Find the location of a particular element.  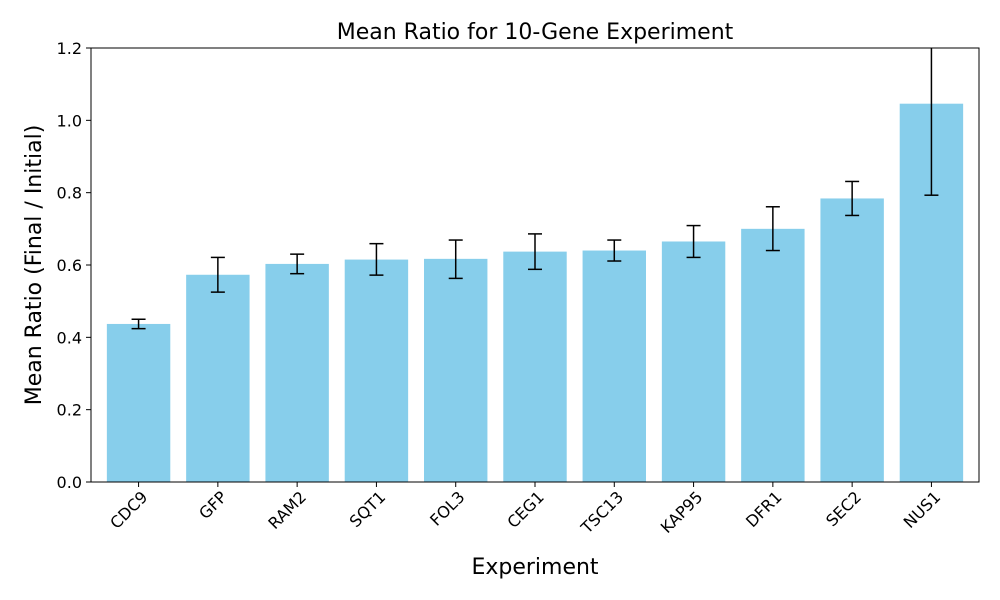

x-tick-label-nus1: NUS1 is located at coordinates (922, 509).